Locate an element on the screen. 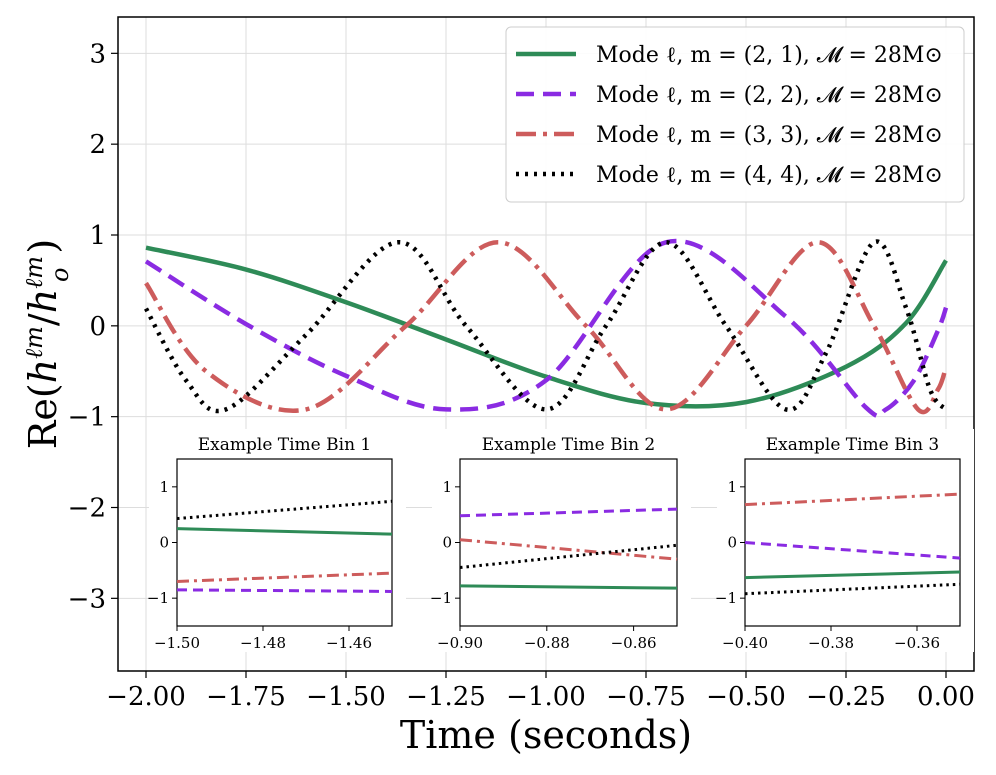  inset-x-tick-label: −0.88 is located at coordinates (547, 643).